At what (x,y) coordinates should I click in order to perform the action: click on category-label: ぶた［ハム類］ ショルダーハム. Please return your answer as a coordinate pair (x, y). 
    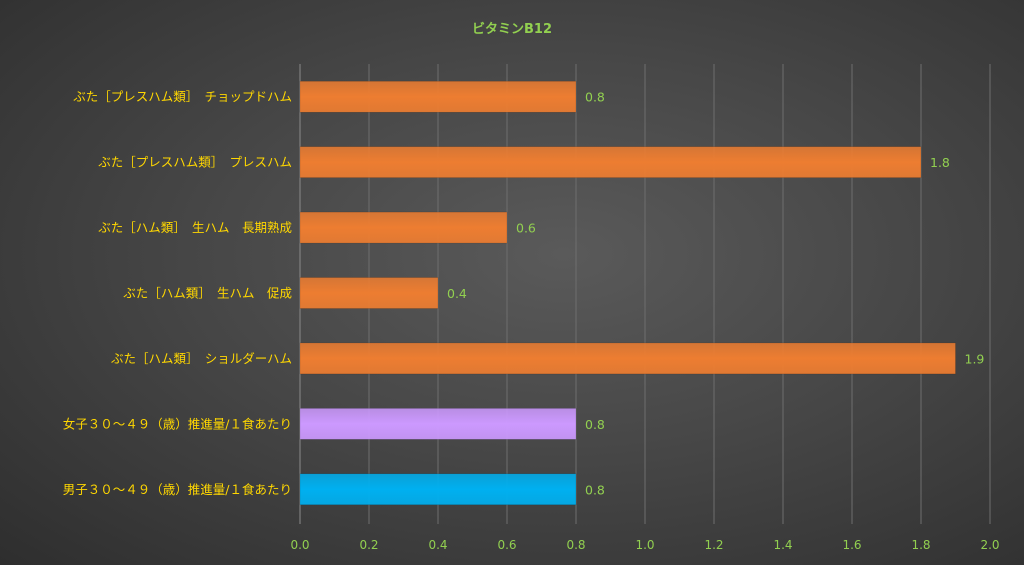
    Looking at the image, I should click on (201, 358).